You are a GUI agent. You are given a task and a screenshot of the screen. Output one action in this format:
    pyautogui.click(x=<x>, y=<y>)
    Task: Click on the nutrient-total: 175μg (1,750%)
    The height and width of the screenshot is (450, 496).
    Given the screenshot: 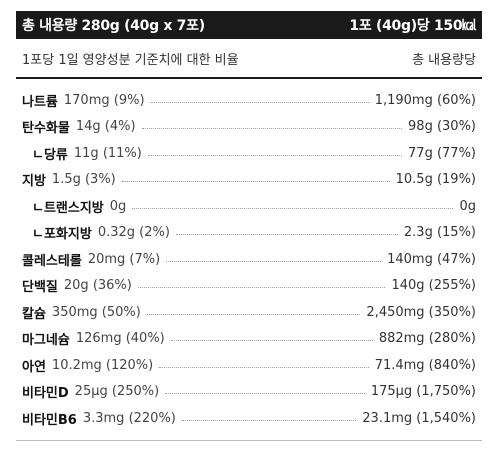 What is the action you would take?
    pyautogui.click(x=423, y=392)
    